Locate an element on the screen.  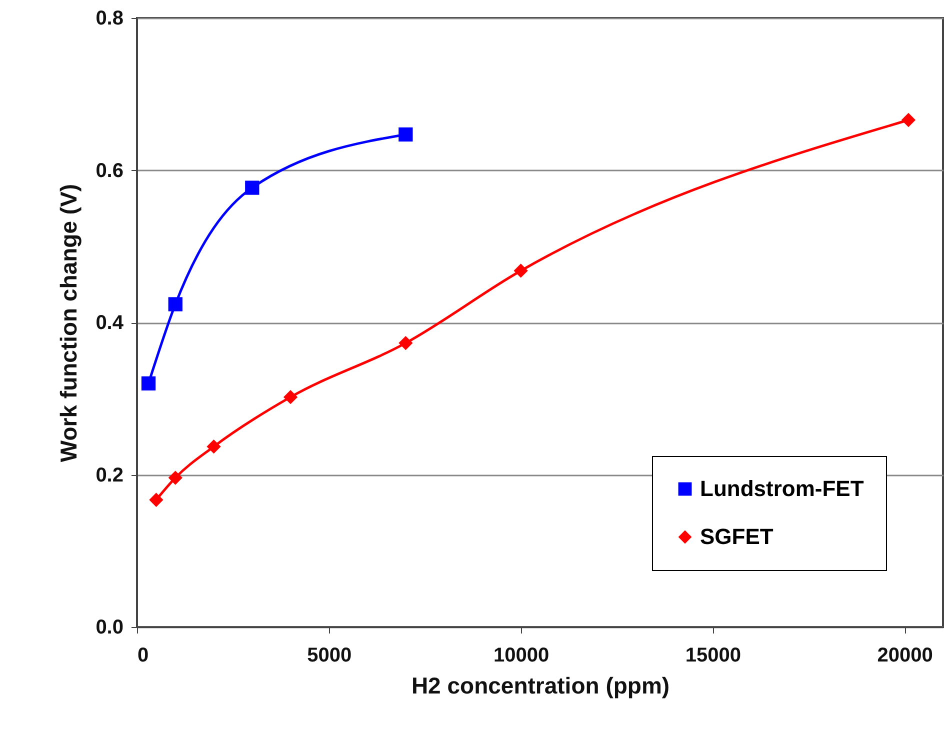
y-tick-label: 0.4 is located at coordinates (110, 323).